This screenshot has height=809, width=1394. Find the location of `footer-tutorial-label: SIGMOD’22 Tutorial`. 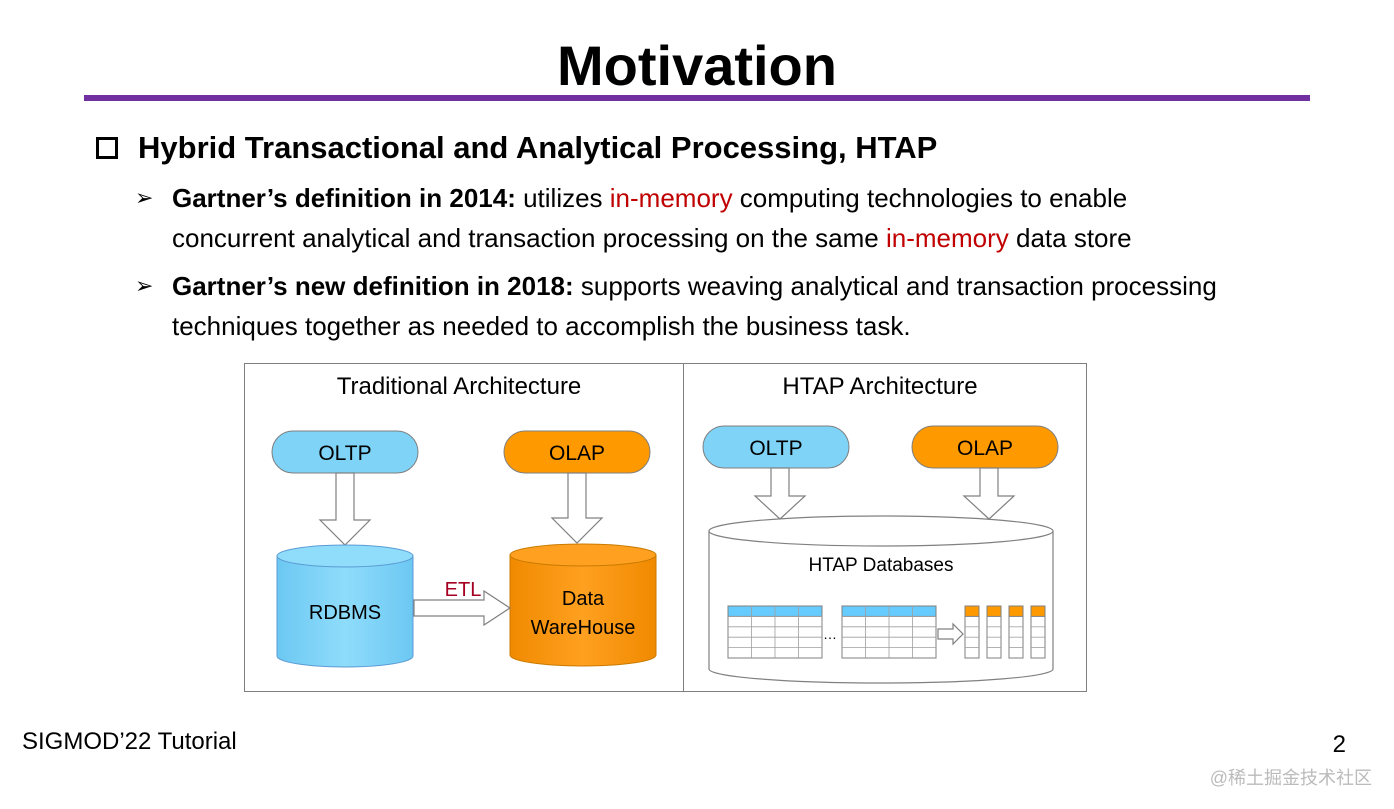

footer-tutorial-label: SIGMOD’22 Tutorial is located at coordinates (129, 741).